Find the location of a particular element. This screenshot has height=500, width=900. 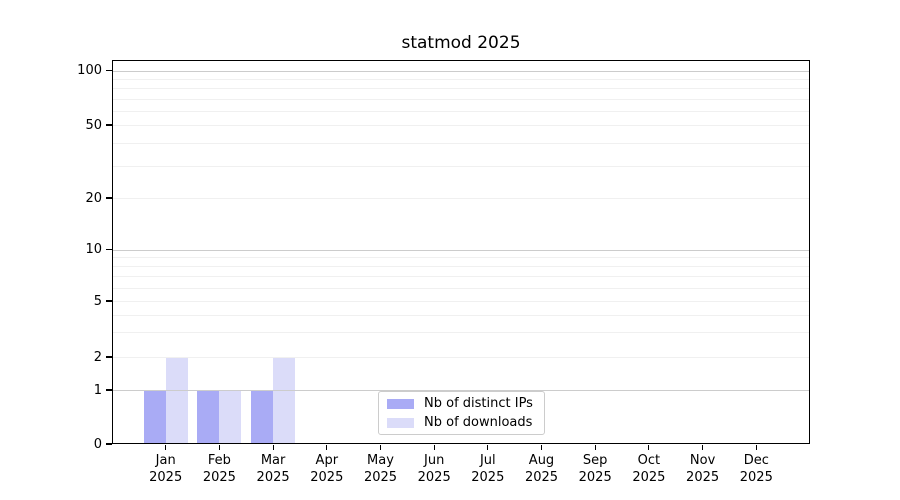

x-tick-mark-jul is located at coordinates (488, 447).